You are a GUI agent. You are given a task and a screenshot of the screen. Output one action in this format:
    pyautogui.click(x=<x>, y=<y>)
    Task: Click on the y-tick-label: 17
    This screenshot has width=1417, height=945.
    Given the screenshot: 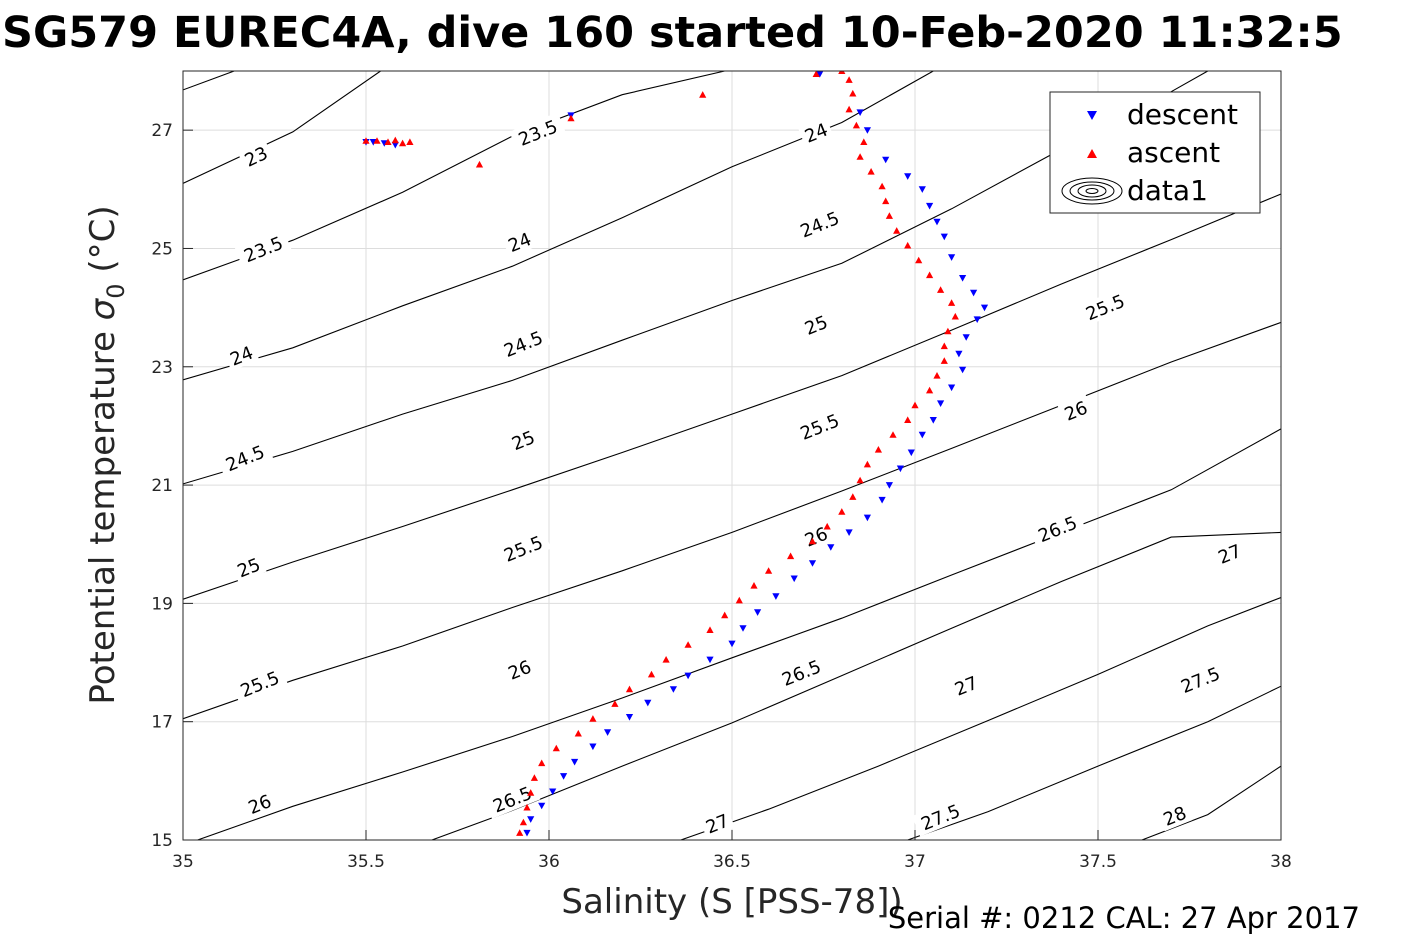 What is the action you would take?
    pyautogui.click(x=162, y=723)
    